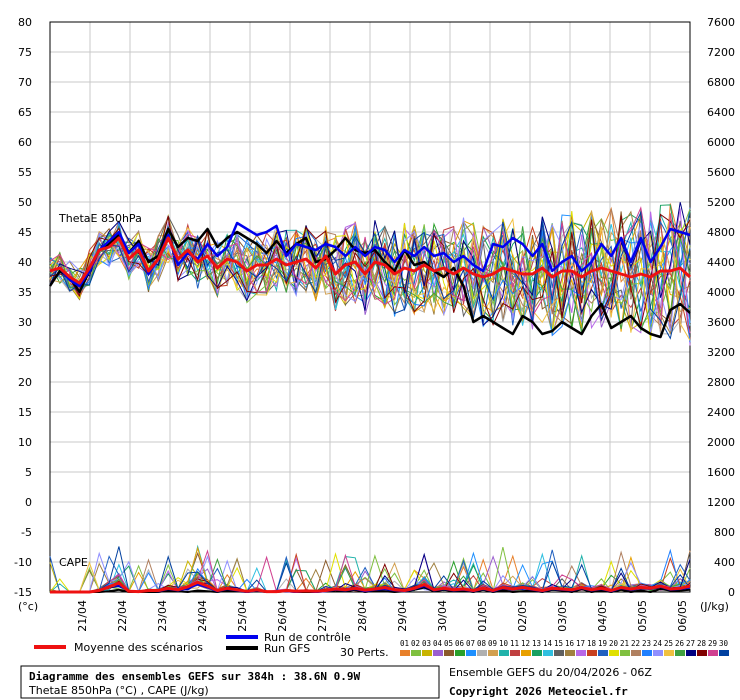  I want to click on pert-number: 24, so click(658, 643).